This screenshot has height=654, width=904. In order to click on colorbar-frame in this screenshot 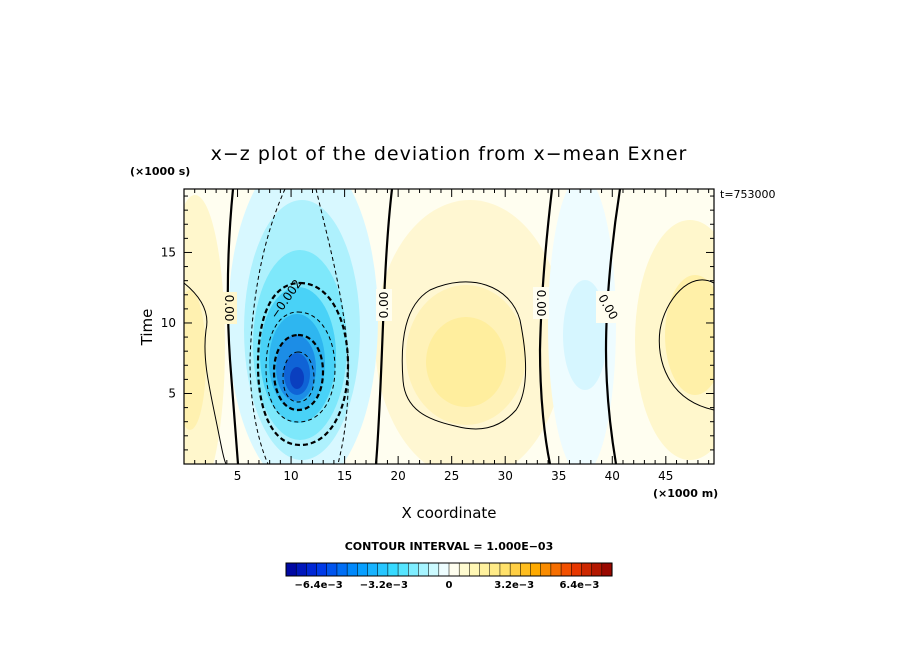, I will do `click(449, 569)`.